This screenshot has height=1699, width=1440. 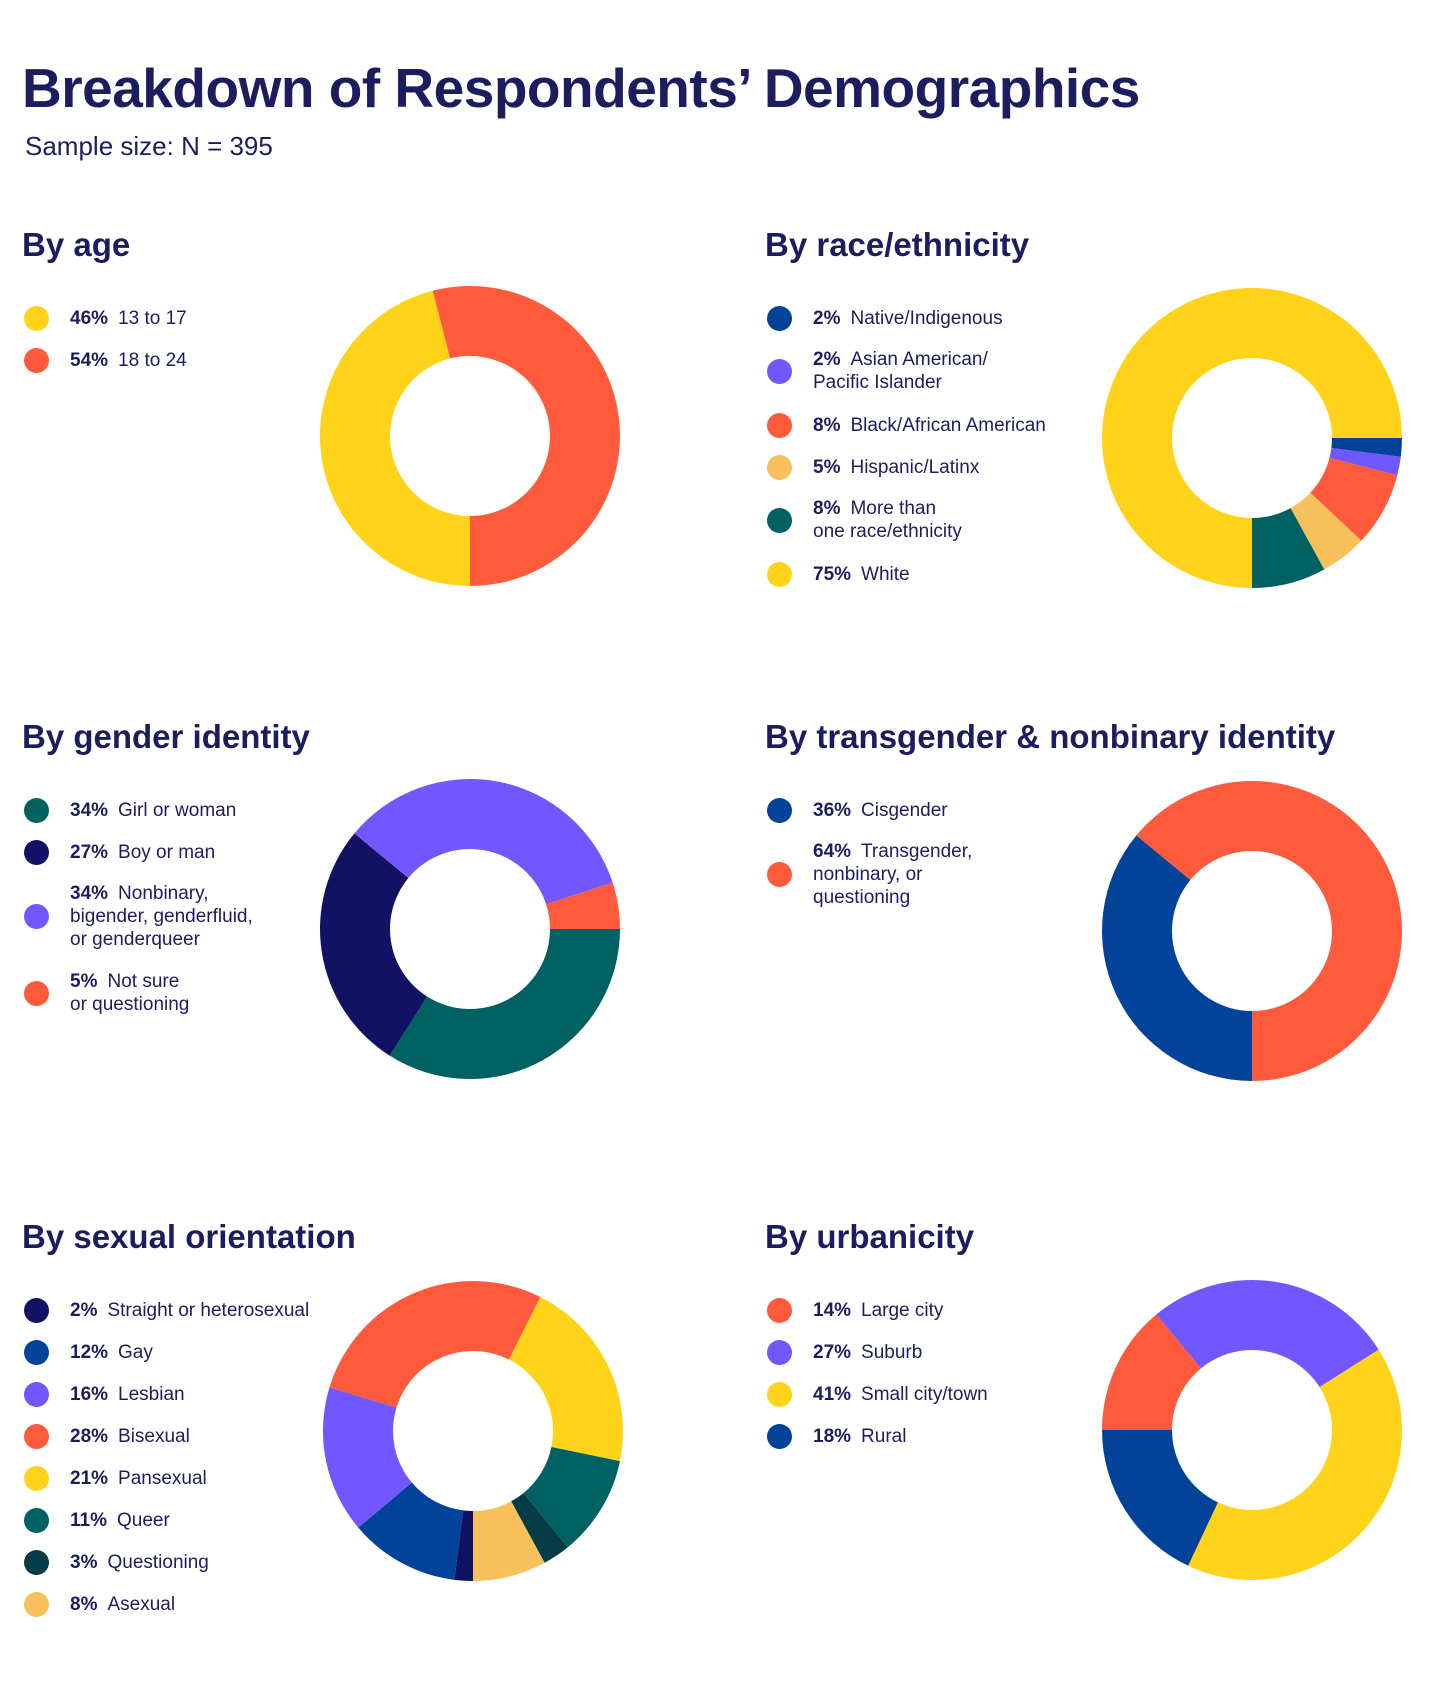 I want to click on legend-percent: 36%, so click(x=832, y=810).